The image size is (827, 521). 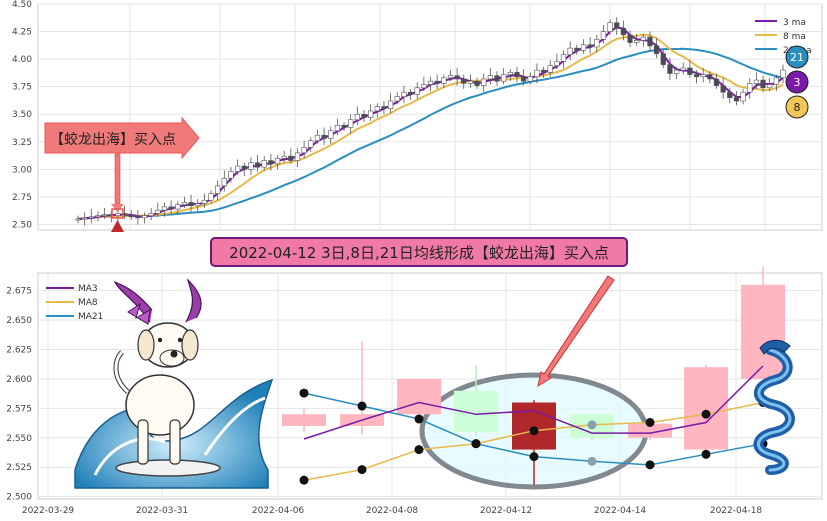 I want to click on bottom-x-tick: 2022-04-18, so click(x=736, y=511).